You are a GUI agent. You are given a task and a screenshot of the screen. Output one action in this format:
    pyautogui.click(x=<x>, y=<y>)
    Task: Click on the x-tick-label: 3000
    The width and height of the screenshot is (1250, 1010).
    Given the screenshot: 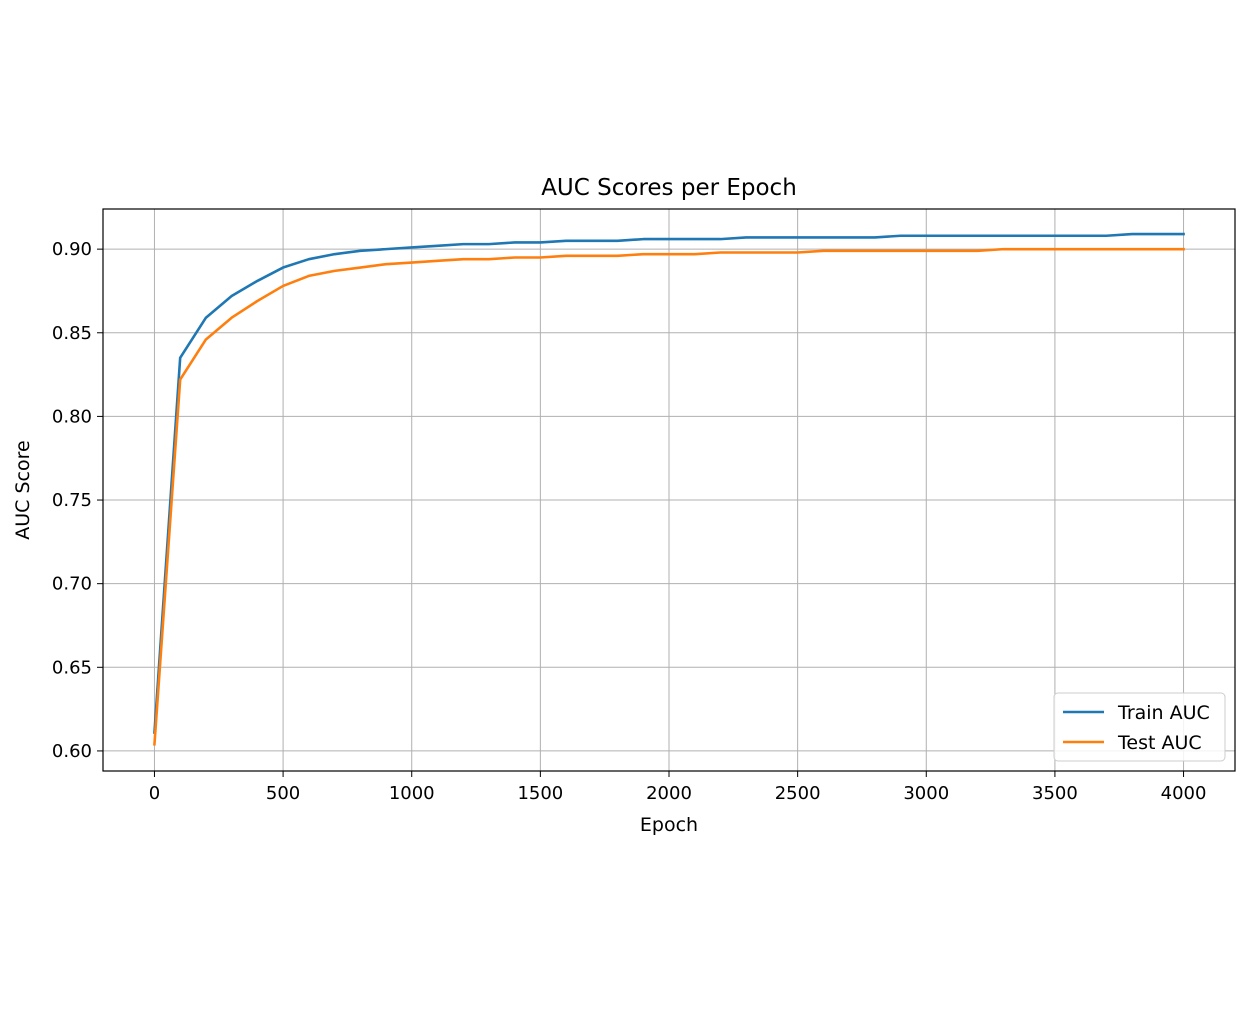 What is the action you would take?
    pyautogui.click(x=926, y=793)
    